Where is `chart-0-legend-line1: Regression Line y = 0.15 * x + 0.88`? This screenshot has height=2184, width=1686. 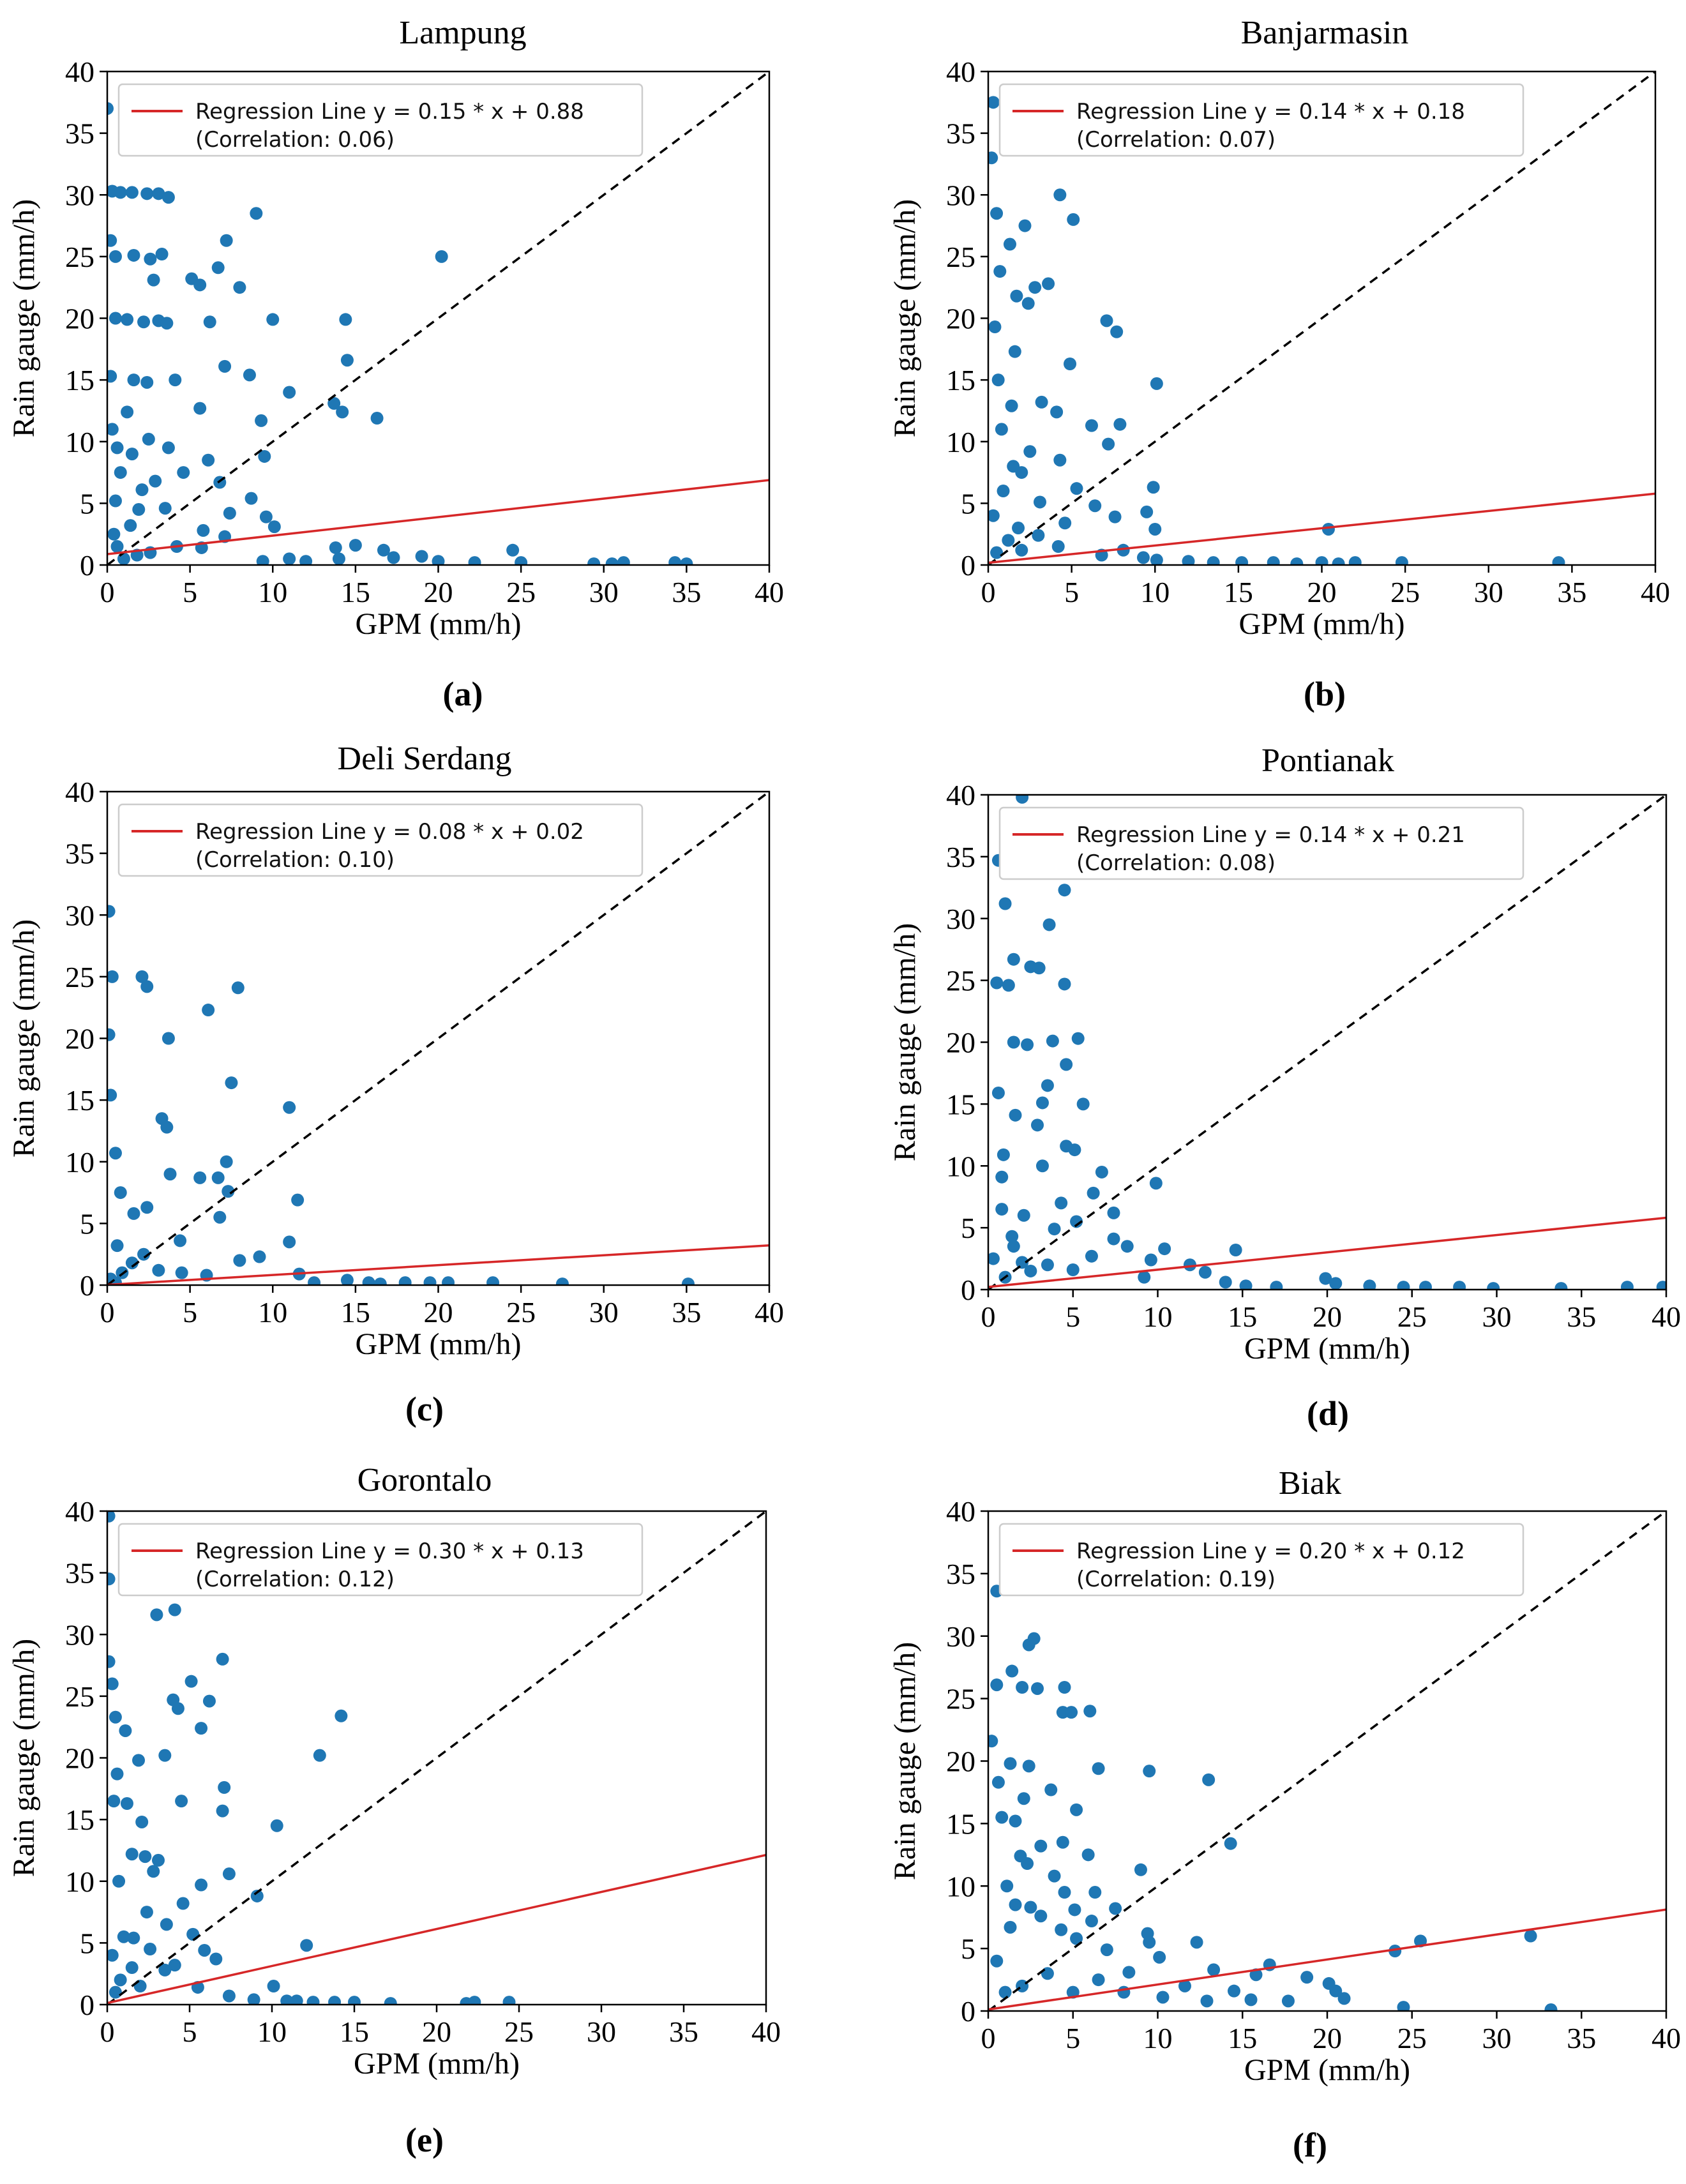
chart-0-legend-line1: Regression Line y = 0.15 * x + 0.88 is located at coordinates (389, 111).